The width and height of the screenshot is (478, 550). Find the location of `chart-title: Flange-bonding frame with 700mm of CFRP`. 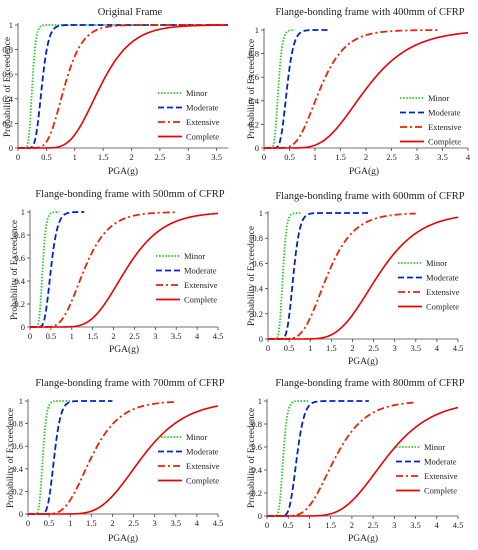

chart-title: Flange-bonding frame with 700mm of CFRP is located at coordinates (129, 383).